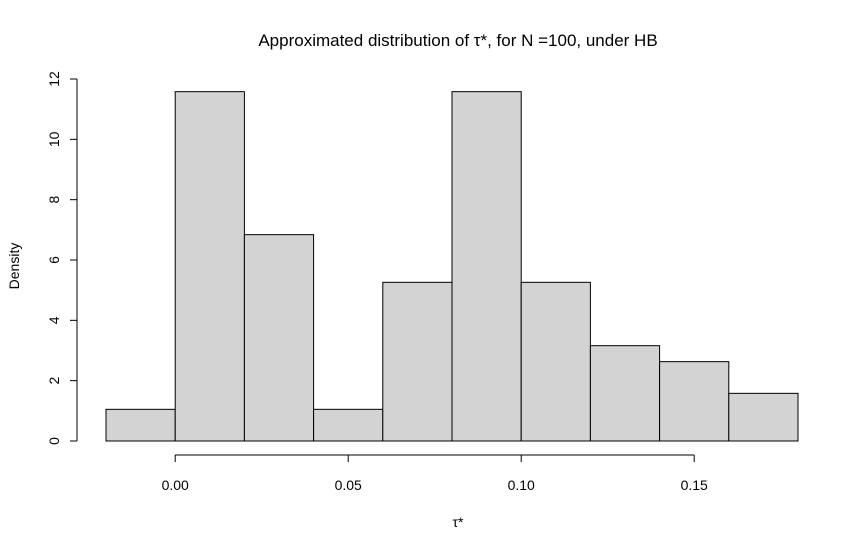 Image resolution: width=866 pixels, height=553 pixels. What do you see at coordinates (54, 260) in the screenshot?
I see `y-tick-label-3: 6` at bounding box center [54, 260].